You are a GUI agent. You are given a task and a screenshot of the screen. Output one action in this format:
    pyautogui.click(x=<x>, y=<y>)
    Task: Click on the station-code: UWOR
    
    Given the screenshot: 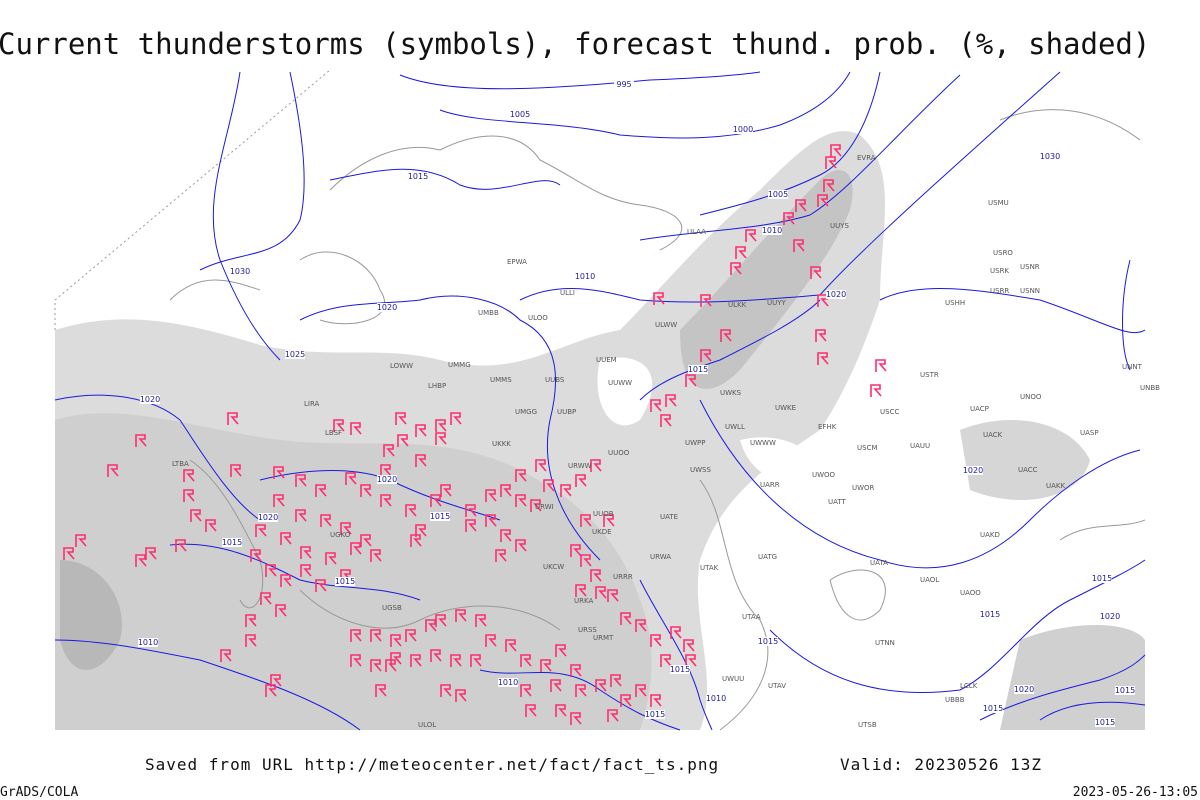 What is the action you would take?
    pyautogui.click(x=863, y=488)
    